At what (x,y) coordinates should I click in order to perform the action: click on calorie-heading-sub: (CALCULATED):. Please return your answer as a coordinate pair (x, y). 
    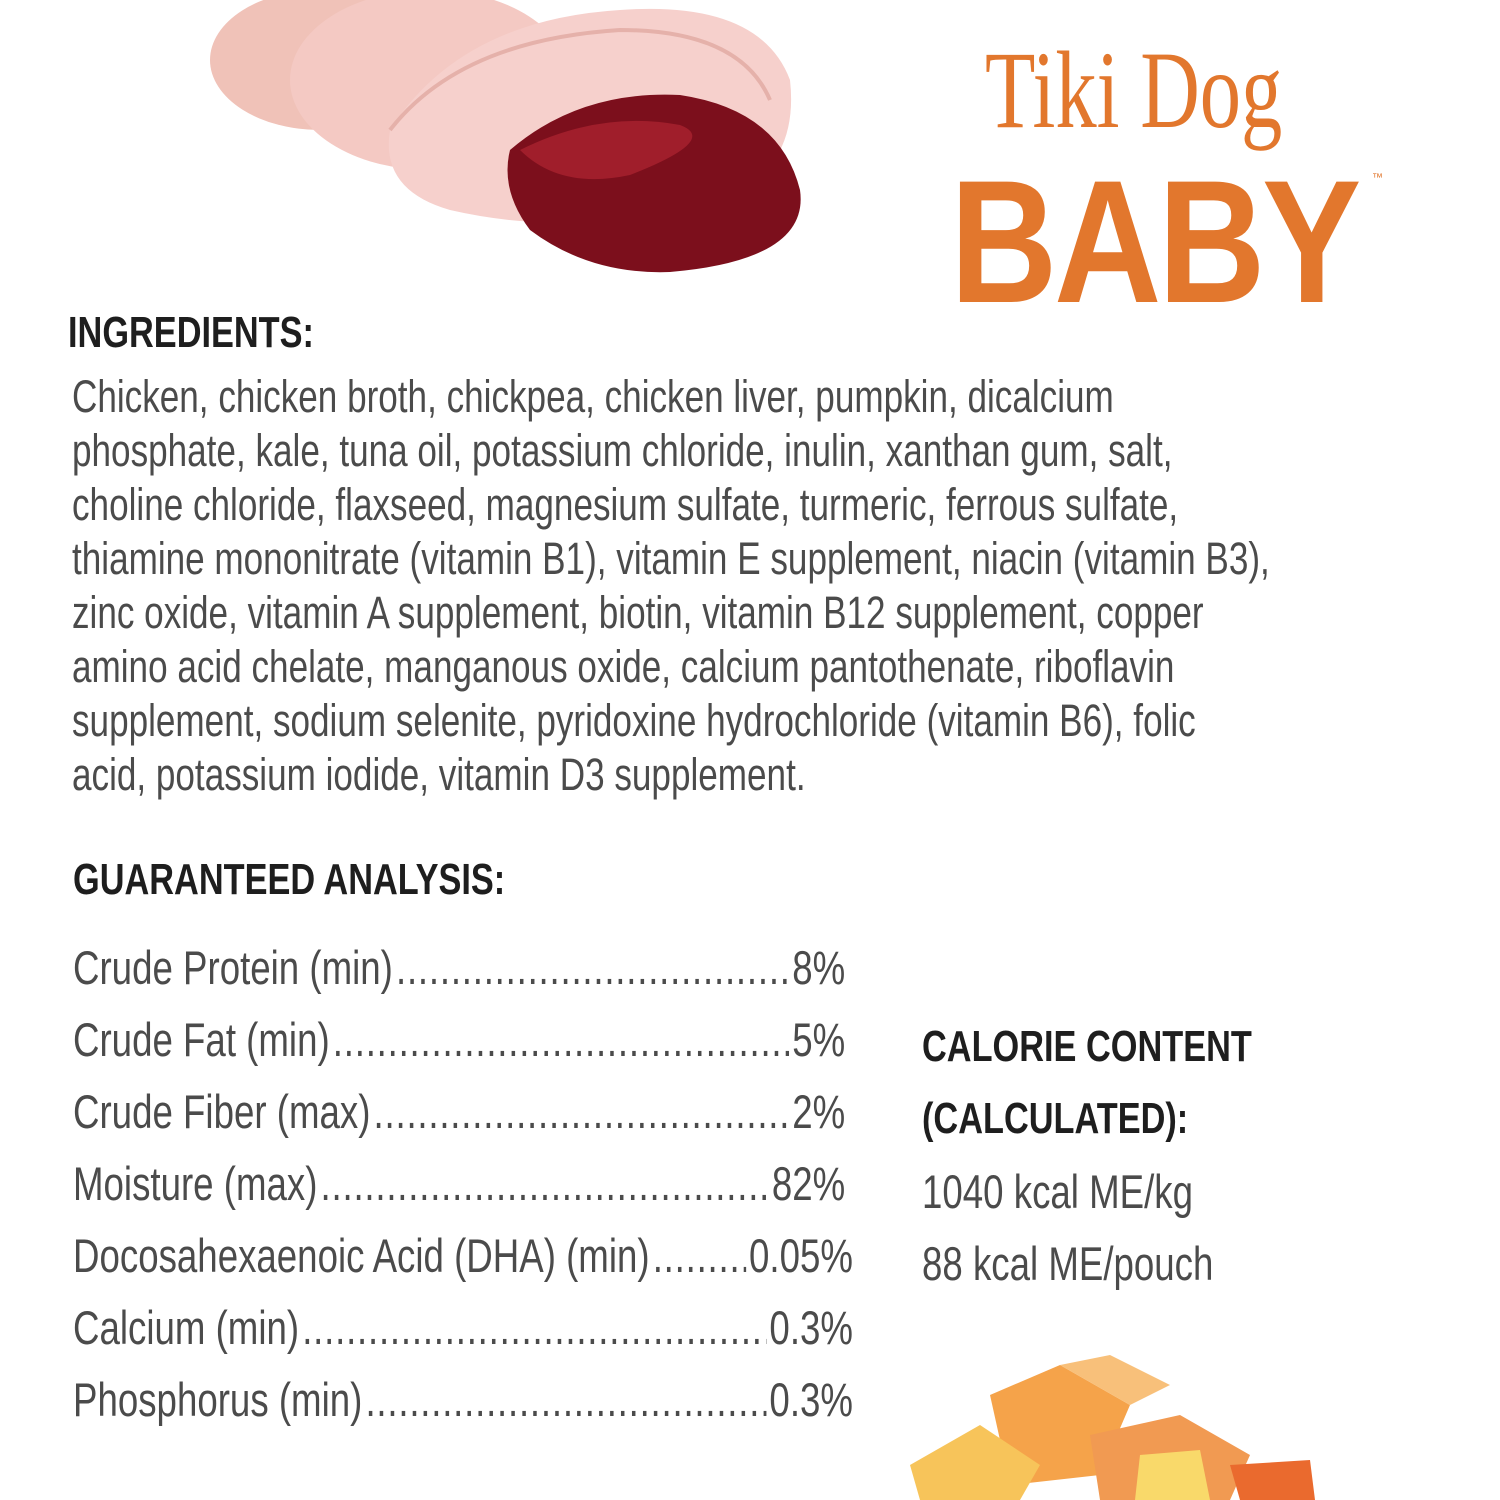
    Looking at the image, I should click on (1055, 1118).